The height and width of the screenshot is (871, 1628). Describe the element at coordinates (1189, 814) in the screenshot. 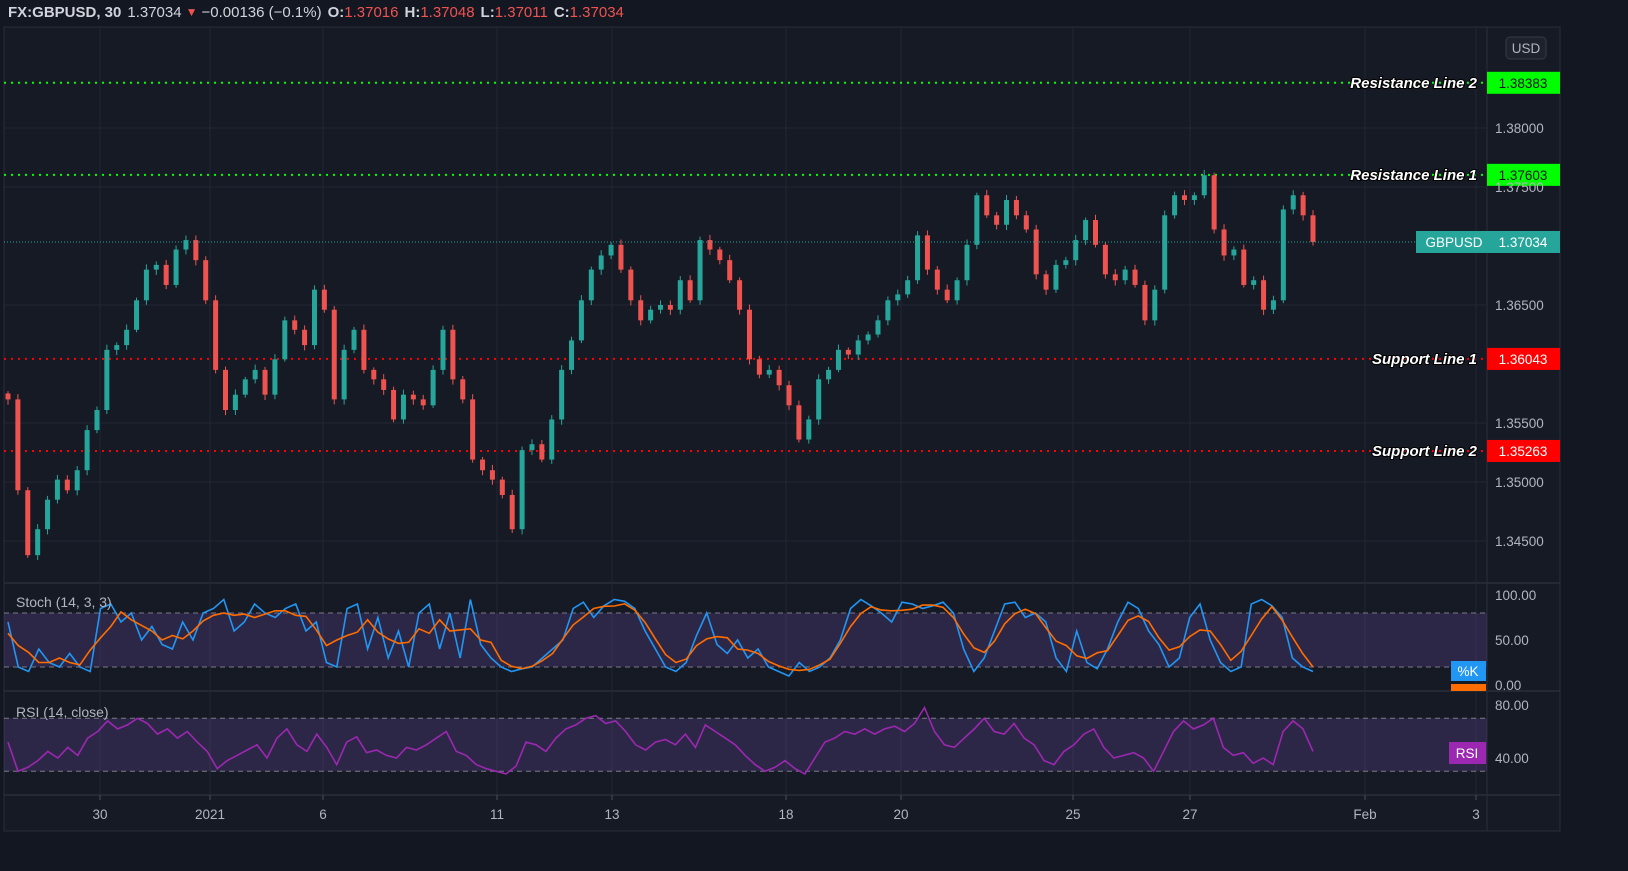

I see `x-tick-label: 27` at that location.